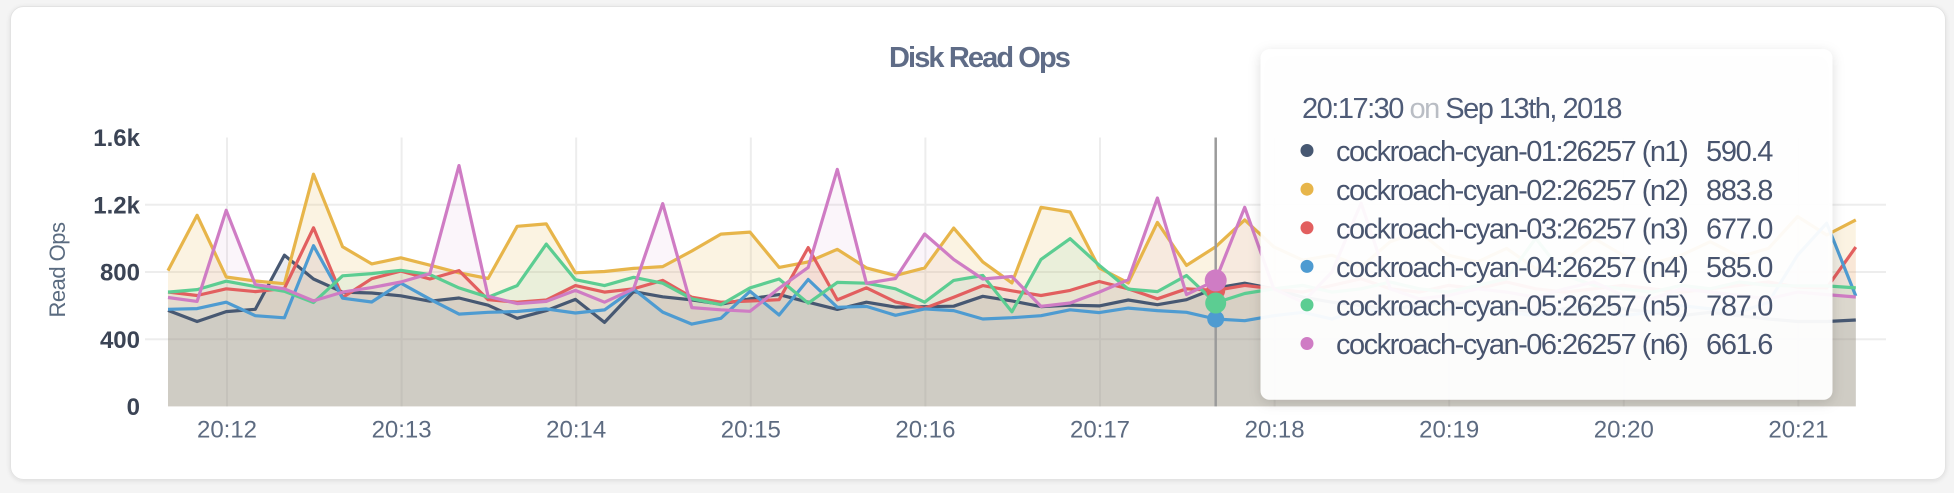  I want to click on svg-text: 20:19, so click(1449, 429).